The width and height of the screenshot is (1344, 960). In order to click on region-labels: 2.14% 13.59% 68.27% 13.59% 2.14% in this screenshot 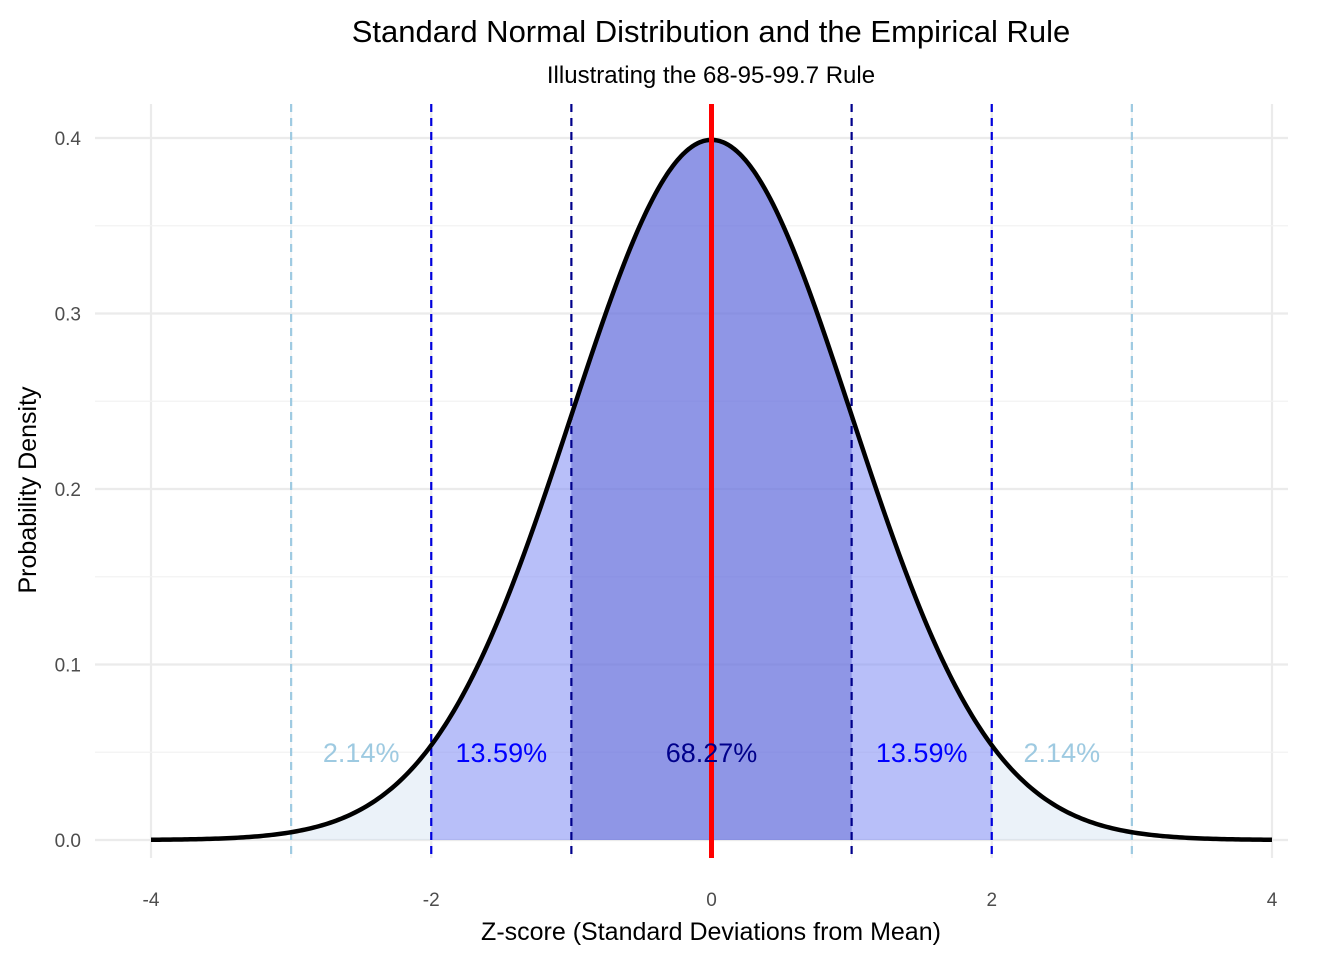, I will do `click(711, 753)`.